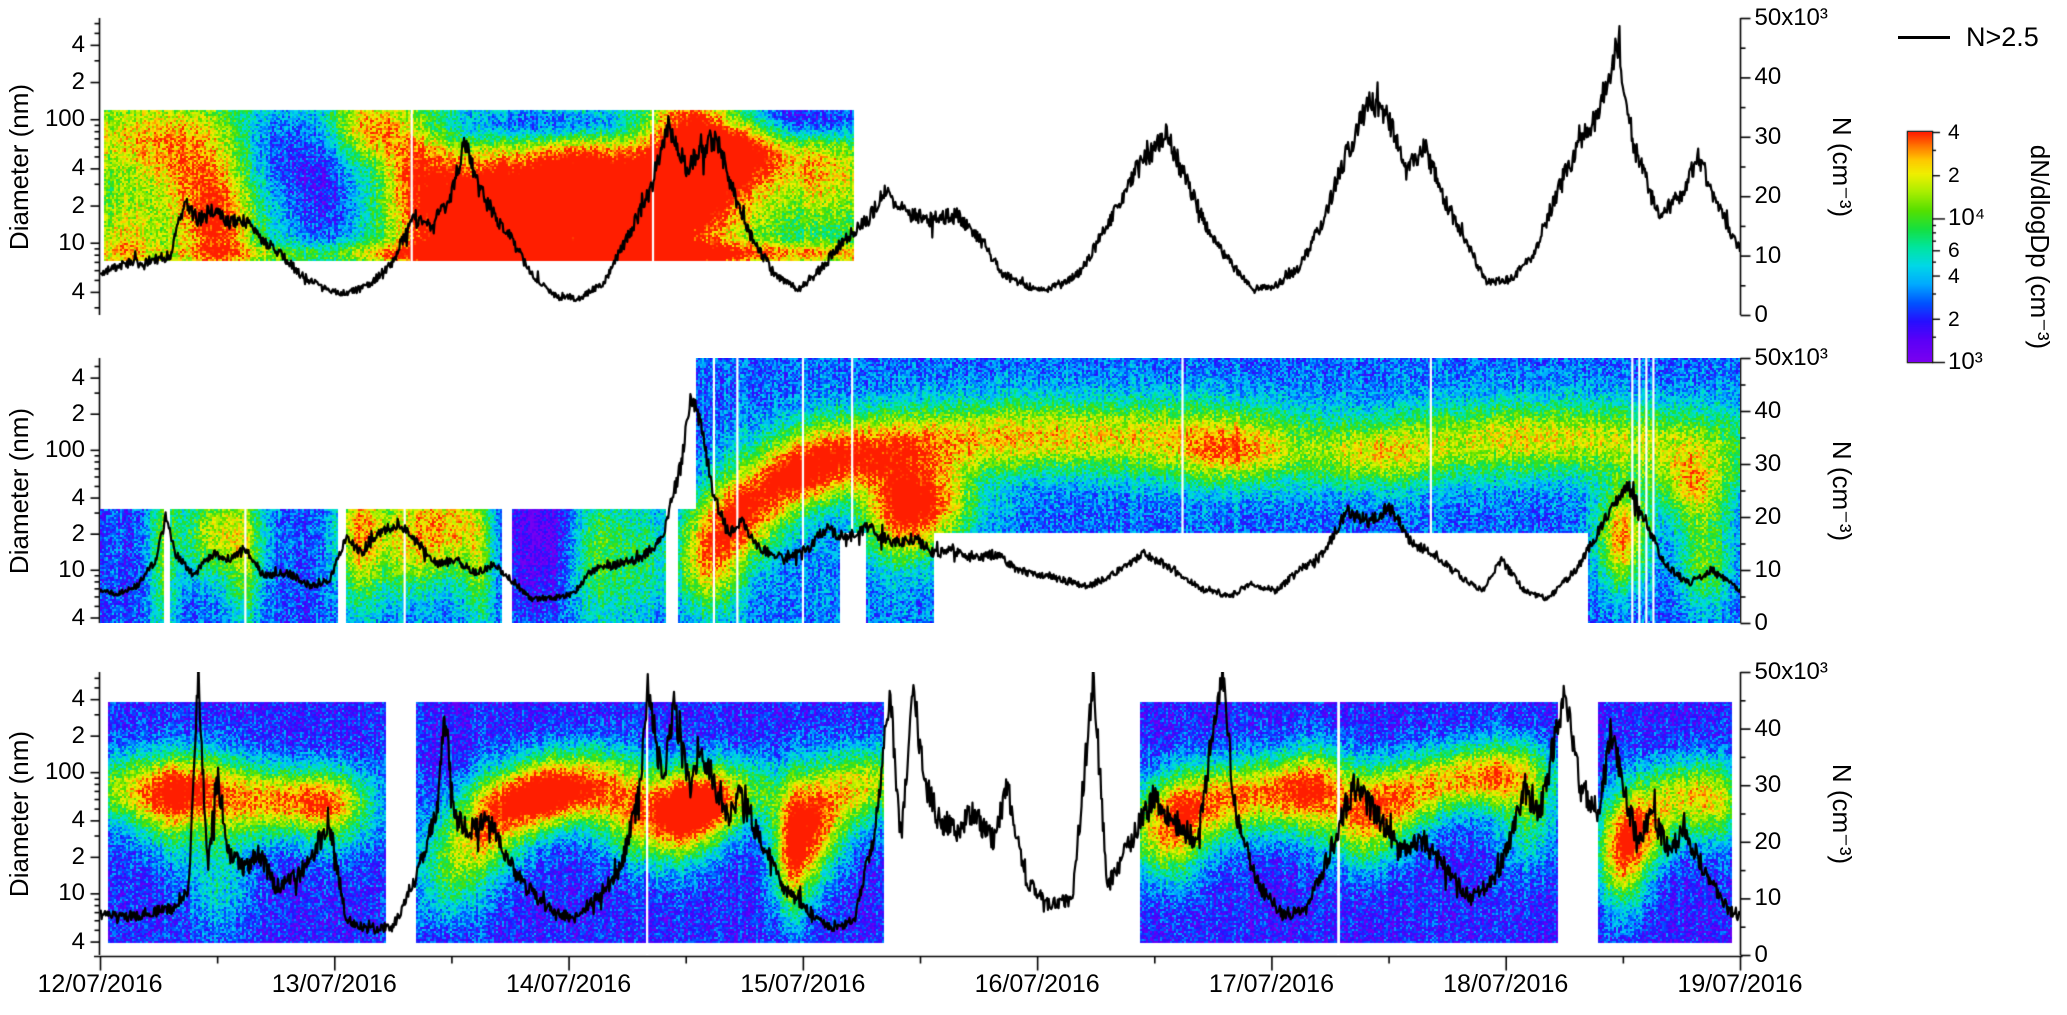 Image resolution: width=2067 pixels, height=1015 pixels. What do you see at coordinates (1965, 361) in the screenshot?
I see `colorbar-tick-label: 10³` at bounding box center [1965, 361].